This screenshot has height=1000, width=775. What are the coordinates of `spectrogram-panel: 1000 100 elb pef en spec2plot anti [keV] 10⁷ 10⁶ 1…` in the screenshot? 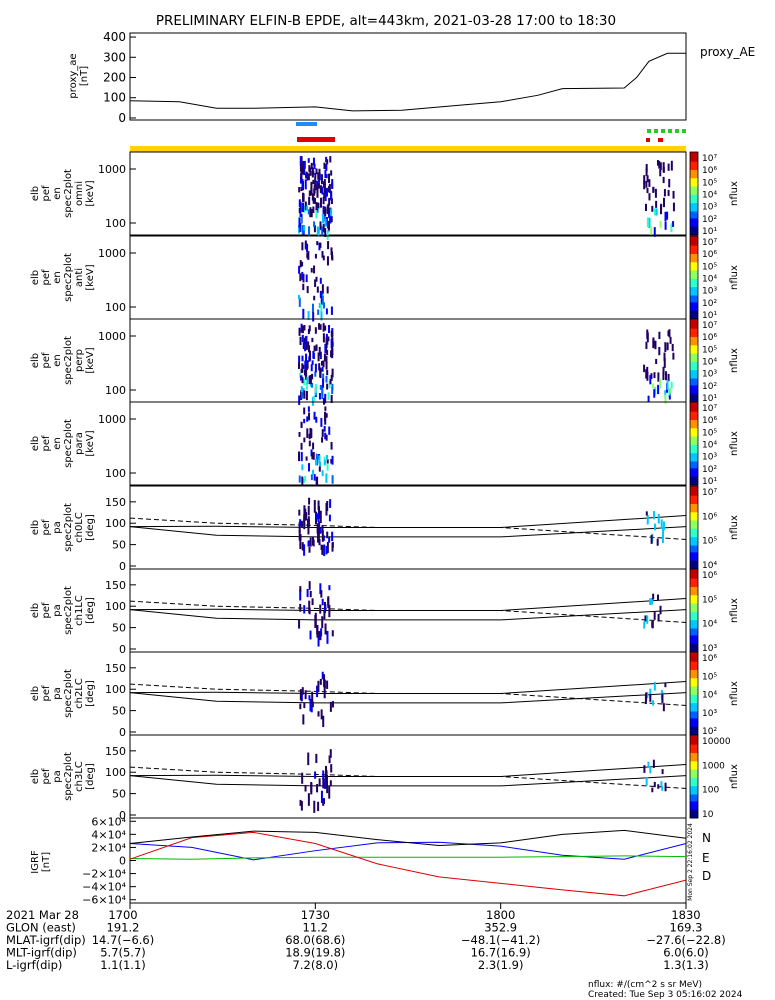 It's located at (385, 278).